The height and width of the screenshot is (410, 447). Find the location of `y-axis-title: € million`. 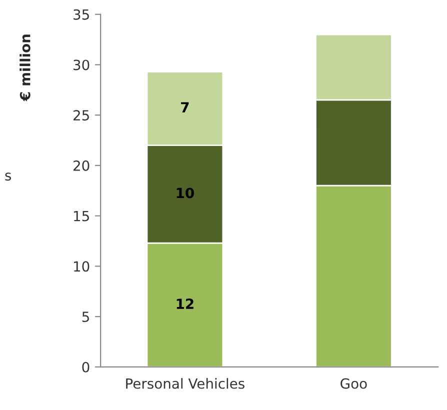

y-axis-title: € million is located at coordinates (25, 68).